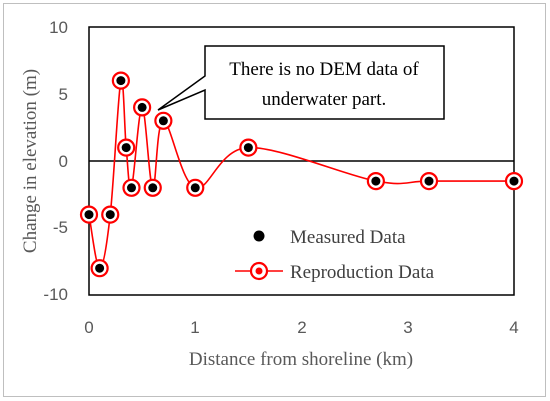  I want to click on x-tick-label: 1, so click(194, 327).